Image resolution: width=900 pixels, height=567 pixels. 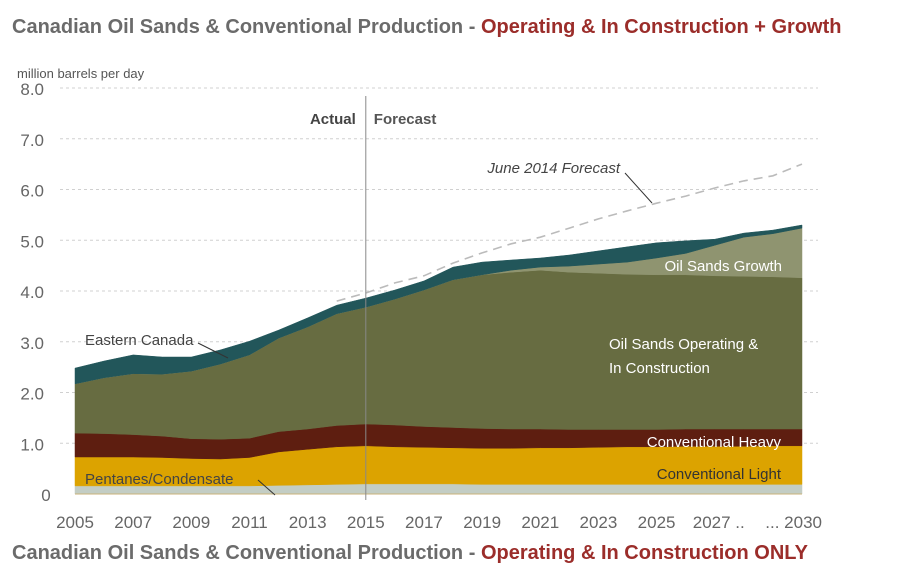 I want to click on eastern-canada-leader, so click(x=213, y=350).